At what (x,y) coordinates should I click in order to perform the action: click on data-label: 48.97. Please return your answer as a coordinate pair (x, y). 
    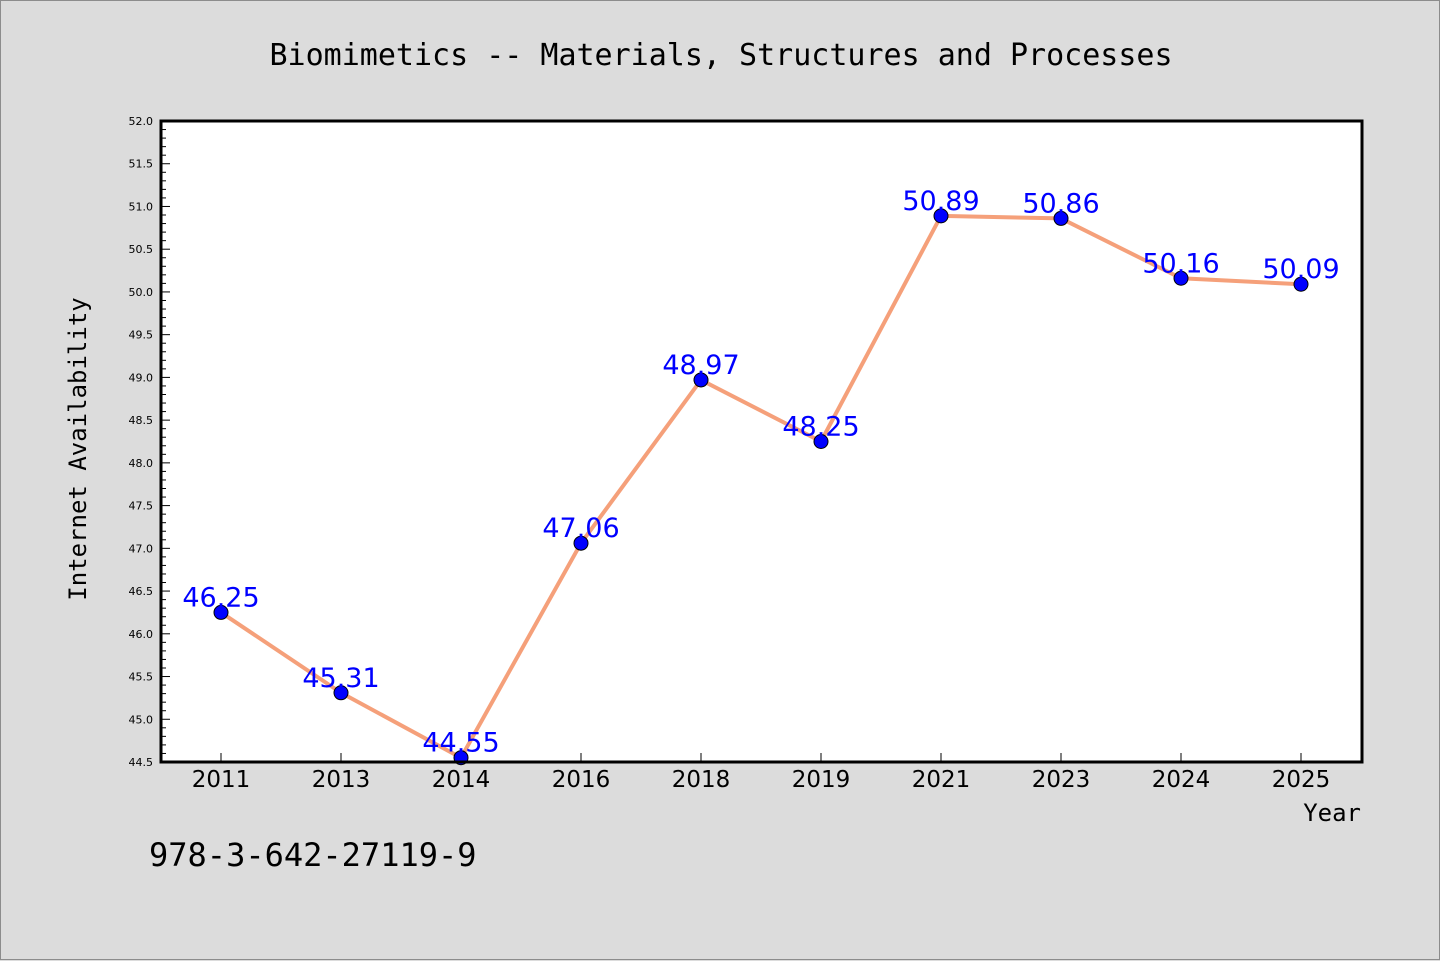
    Looking at the image, I should click on (700, 365).